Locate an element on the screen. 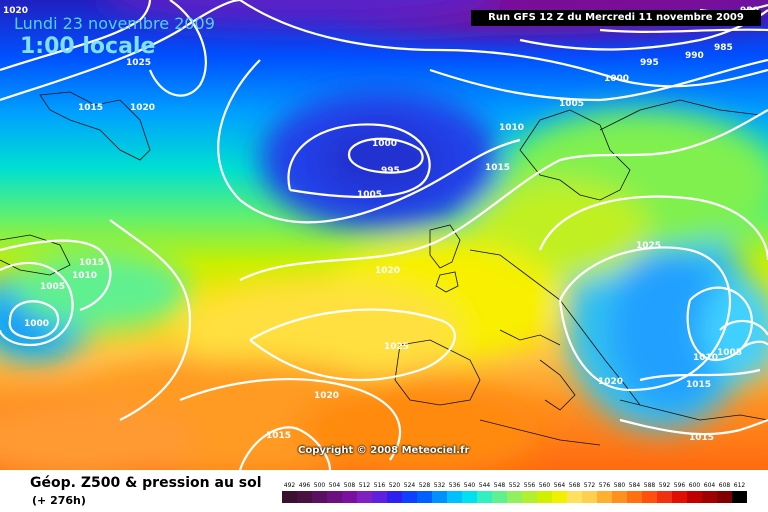 This screenshot has height=512, width=768. legend-value: 612 is located at coordinates (740, 485).